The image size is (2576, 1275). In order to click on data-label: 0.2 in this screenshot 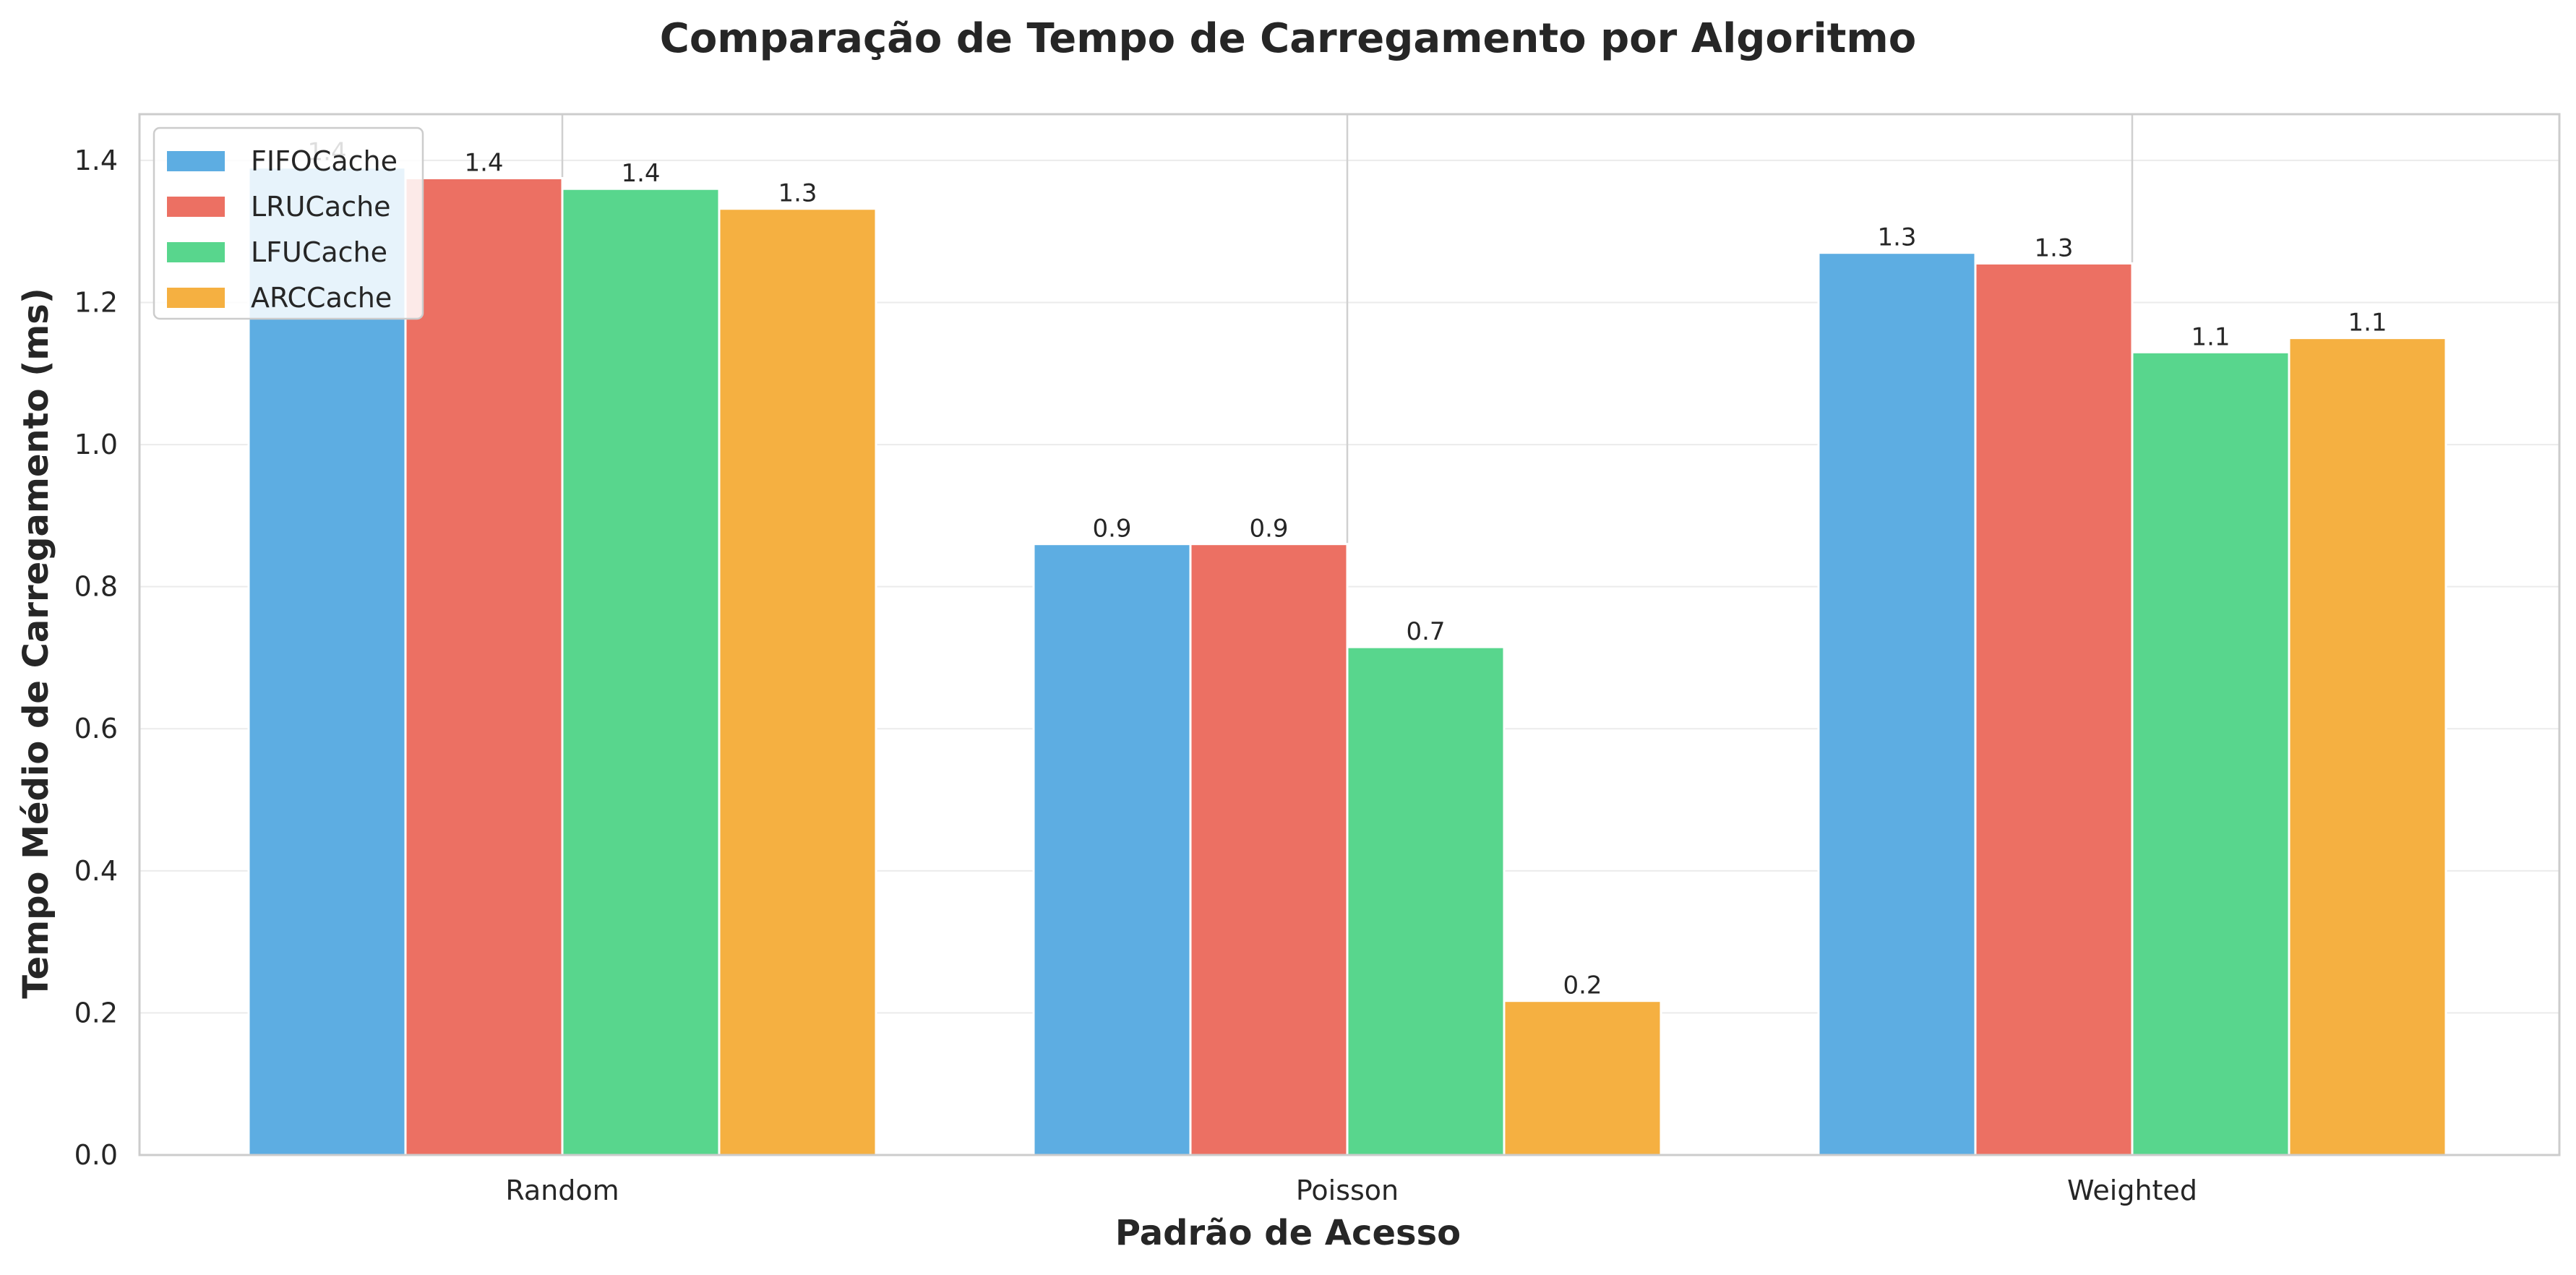, I will do `click(1583, 985)`.